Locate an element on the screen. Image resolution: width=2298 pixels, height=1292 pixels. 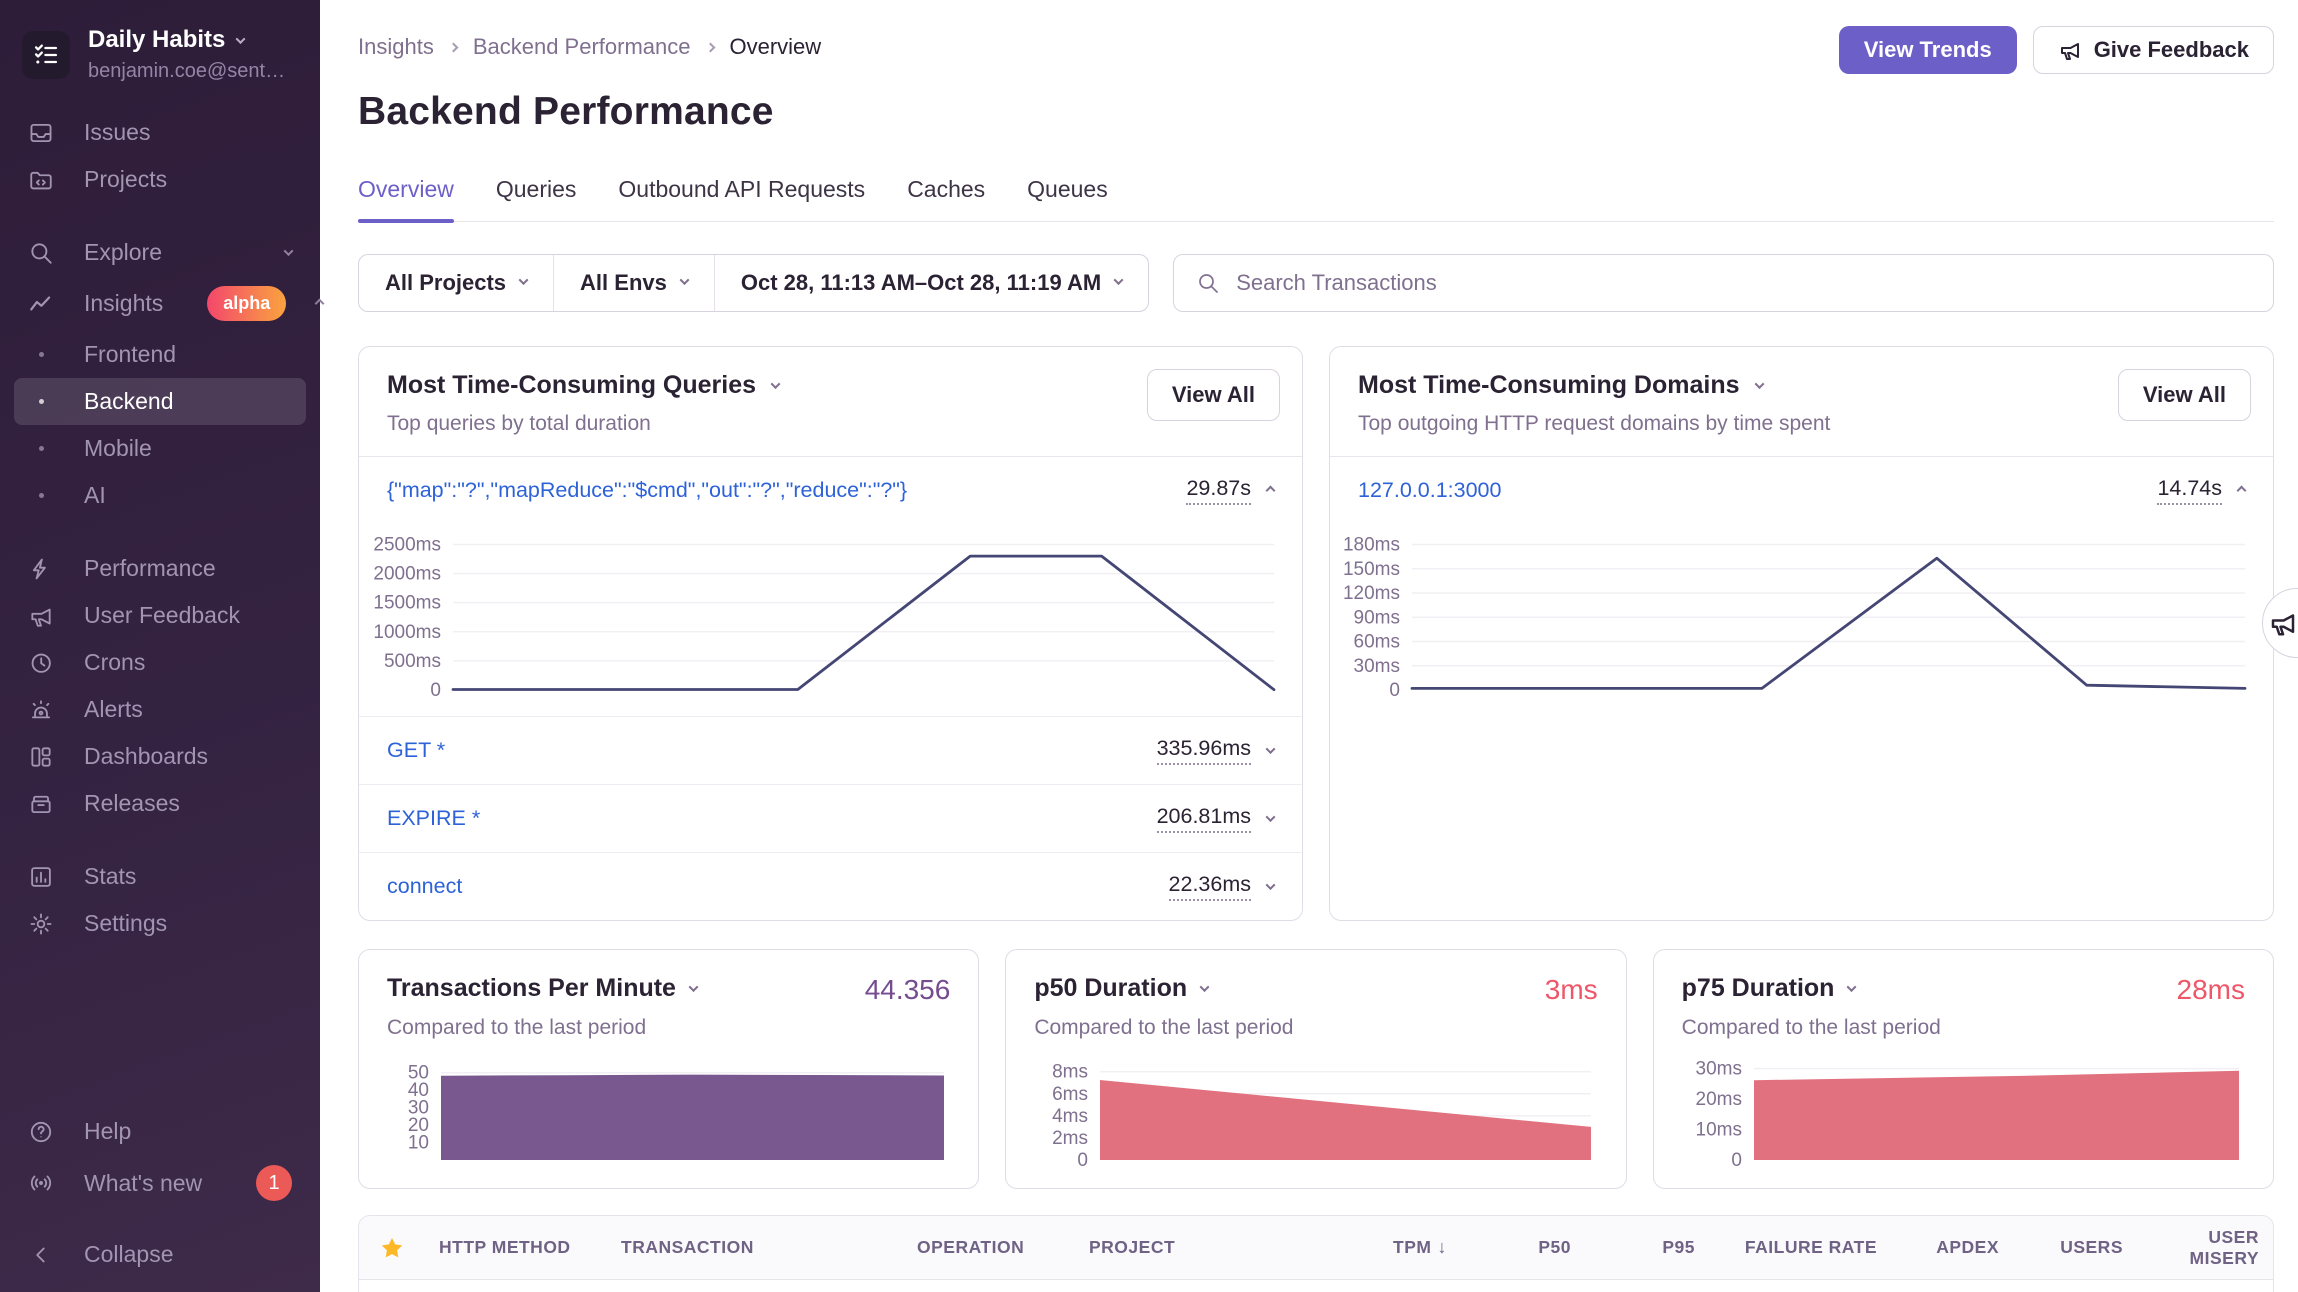
star-filled-icon is located at coordinates (392, 1247).